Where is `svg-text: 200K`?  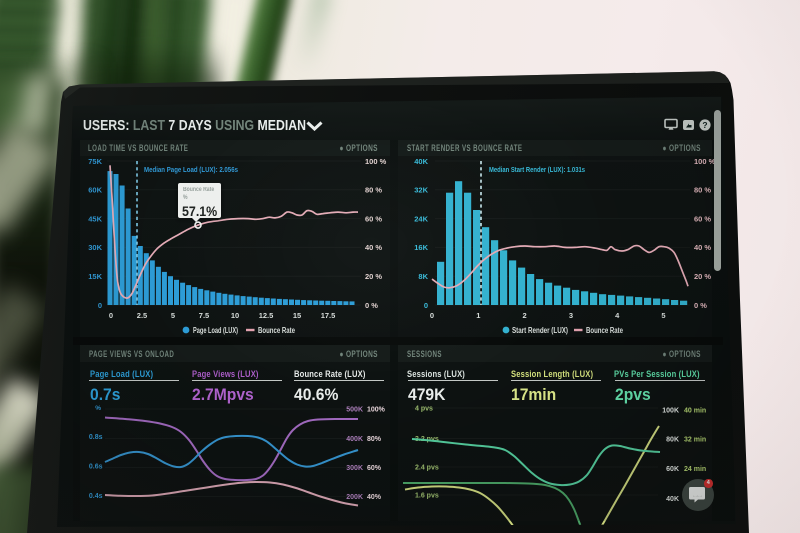
svg-text: 200K is located at coordinates (354, 497).